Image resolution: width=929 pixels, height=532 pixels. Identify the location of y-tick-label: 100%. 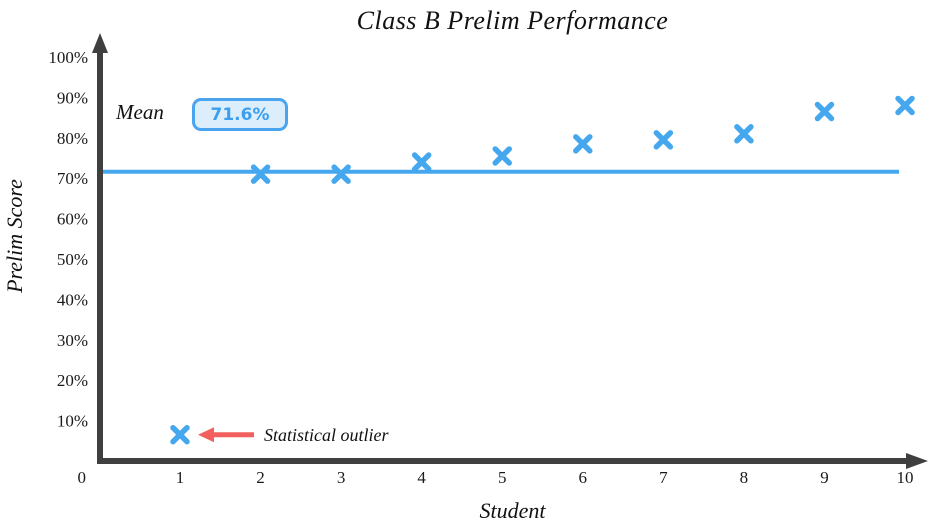
(68, 57).